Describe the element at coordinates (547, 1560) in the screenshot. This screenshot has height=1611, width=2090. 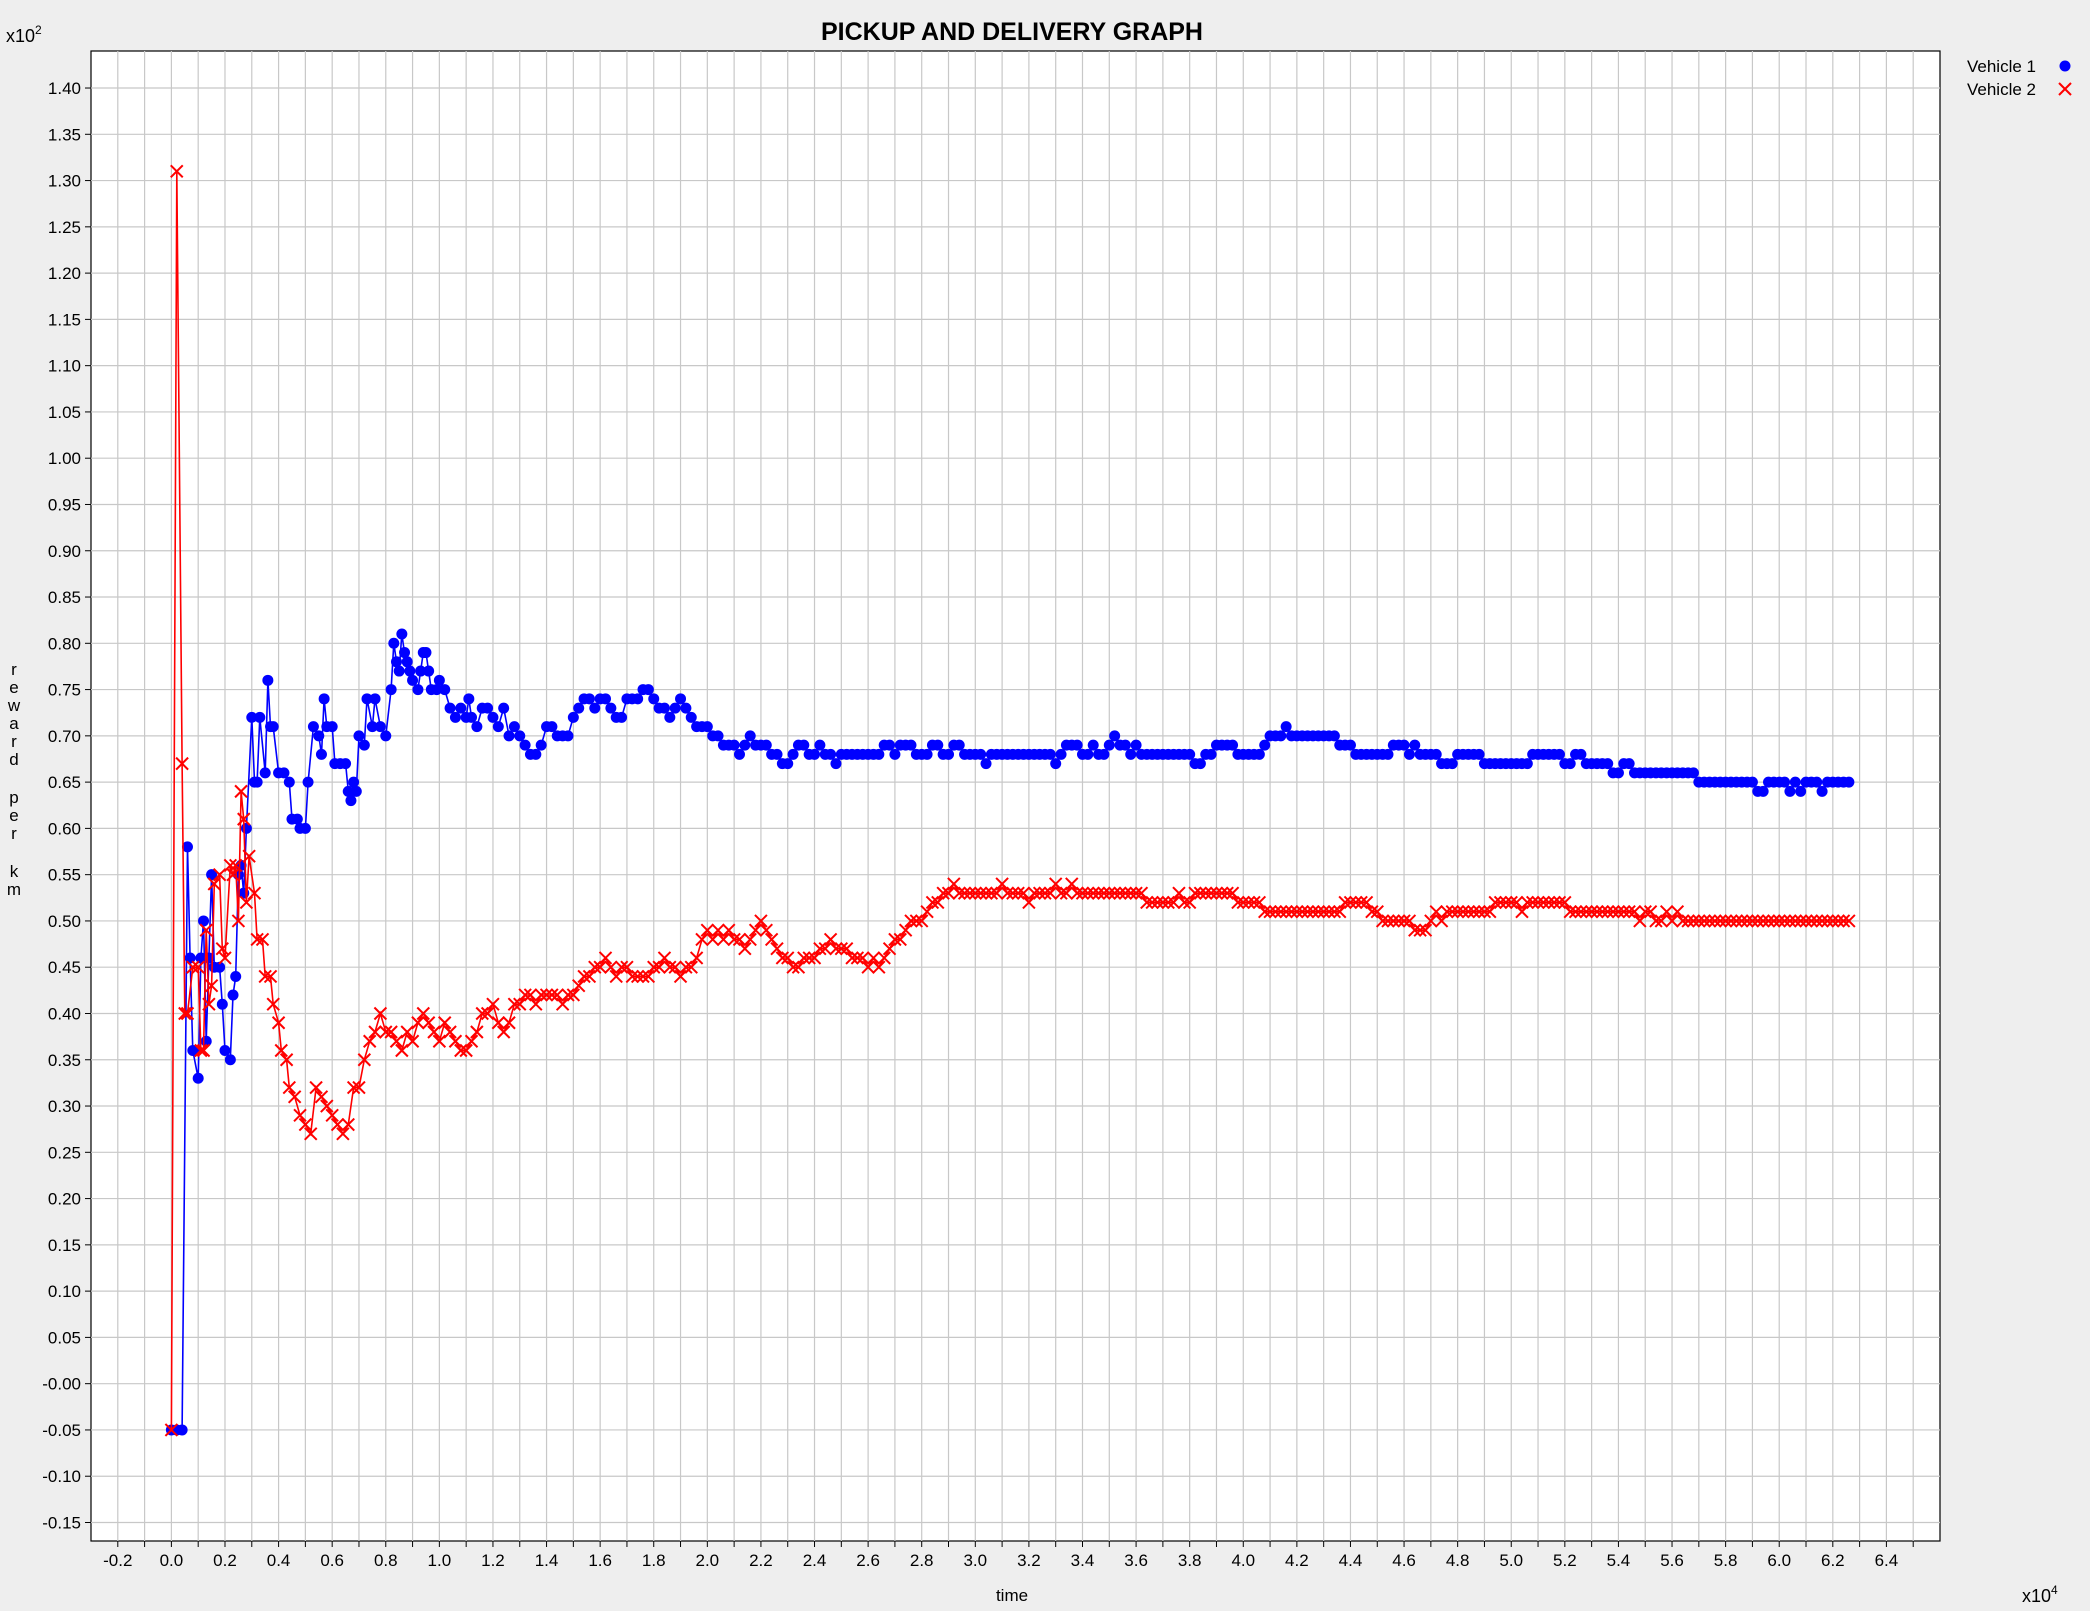
I see `x-tick-label: 1.4` at that location.